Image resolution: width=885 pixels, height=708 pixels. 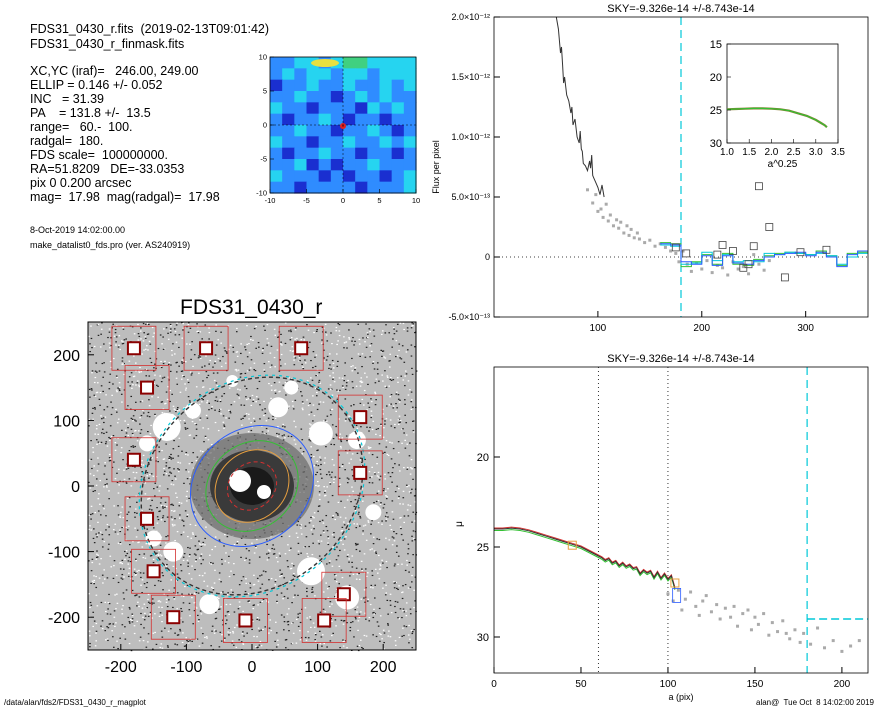 I want to click on flux-square, so click(x=769, y=227).